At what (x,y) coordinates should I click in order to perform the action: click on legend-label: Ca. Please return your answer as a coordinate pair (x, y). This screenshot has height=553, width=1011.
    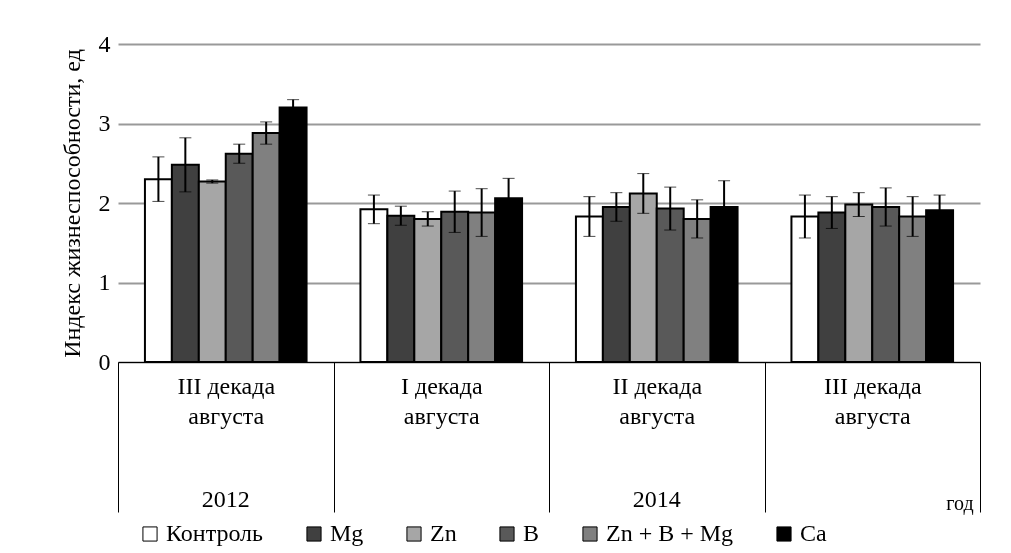
    Looking at the image, I should click on (814, 533).